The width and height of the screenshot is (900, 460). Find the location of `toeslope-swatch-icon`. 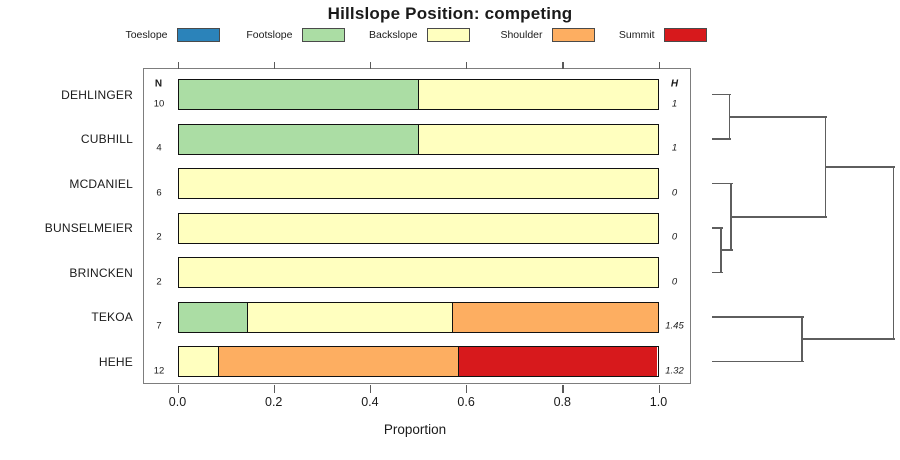

toeslope-swatch-icon is located at coordinates (198, 35).